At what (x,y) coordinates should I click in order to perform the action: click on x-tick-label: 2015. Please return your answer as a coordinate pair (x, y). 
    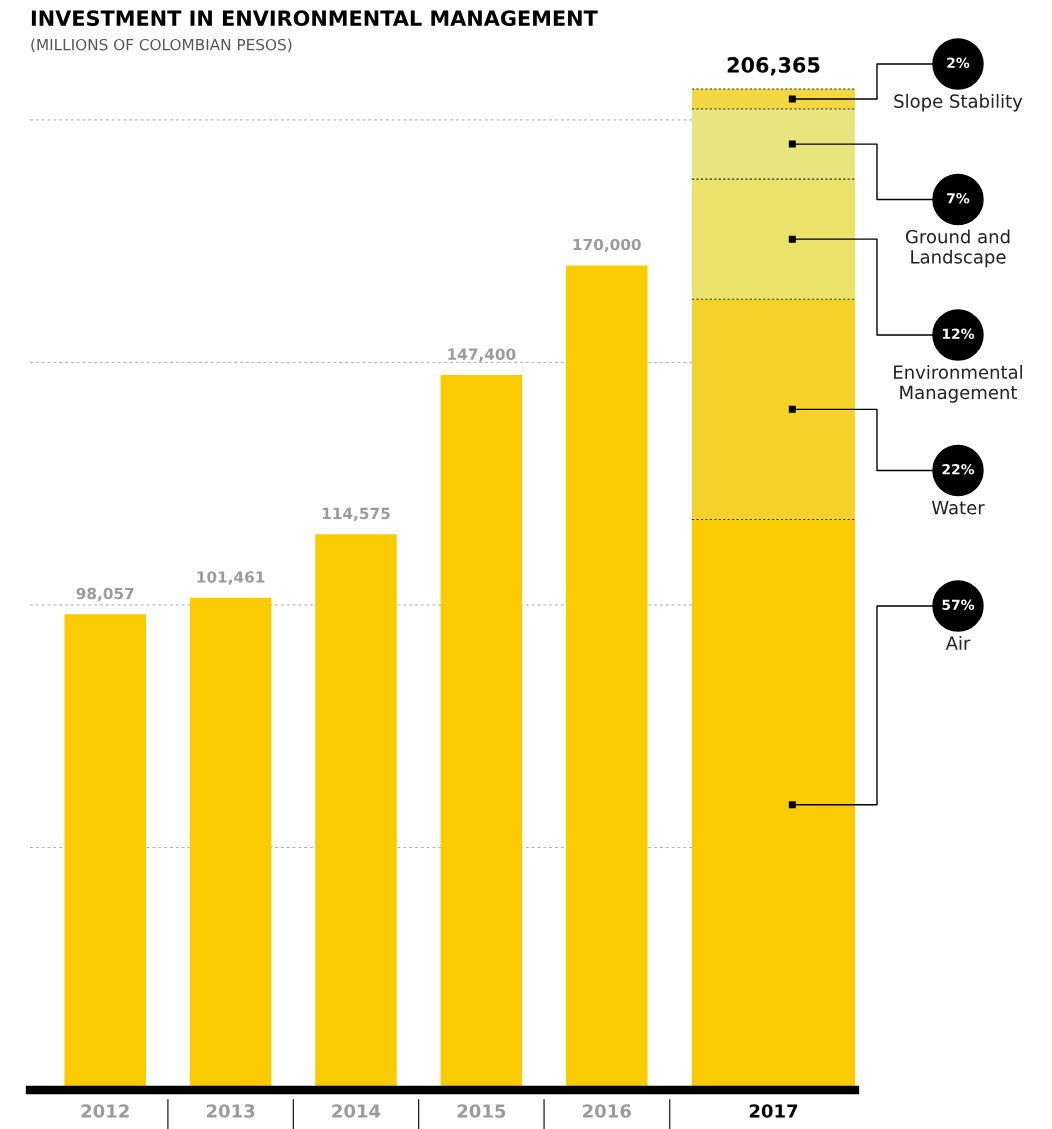
    Looking at the image, I should click on (481, 1111).